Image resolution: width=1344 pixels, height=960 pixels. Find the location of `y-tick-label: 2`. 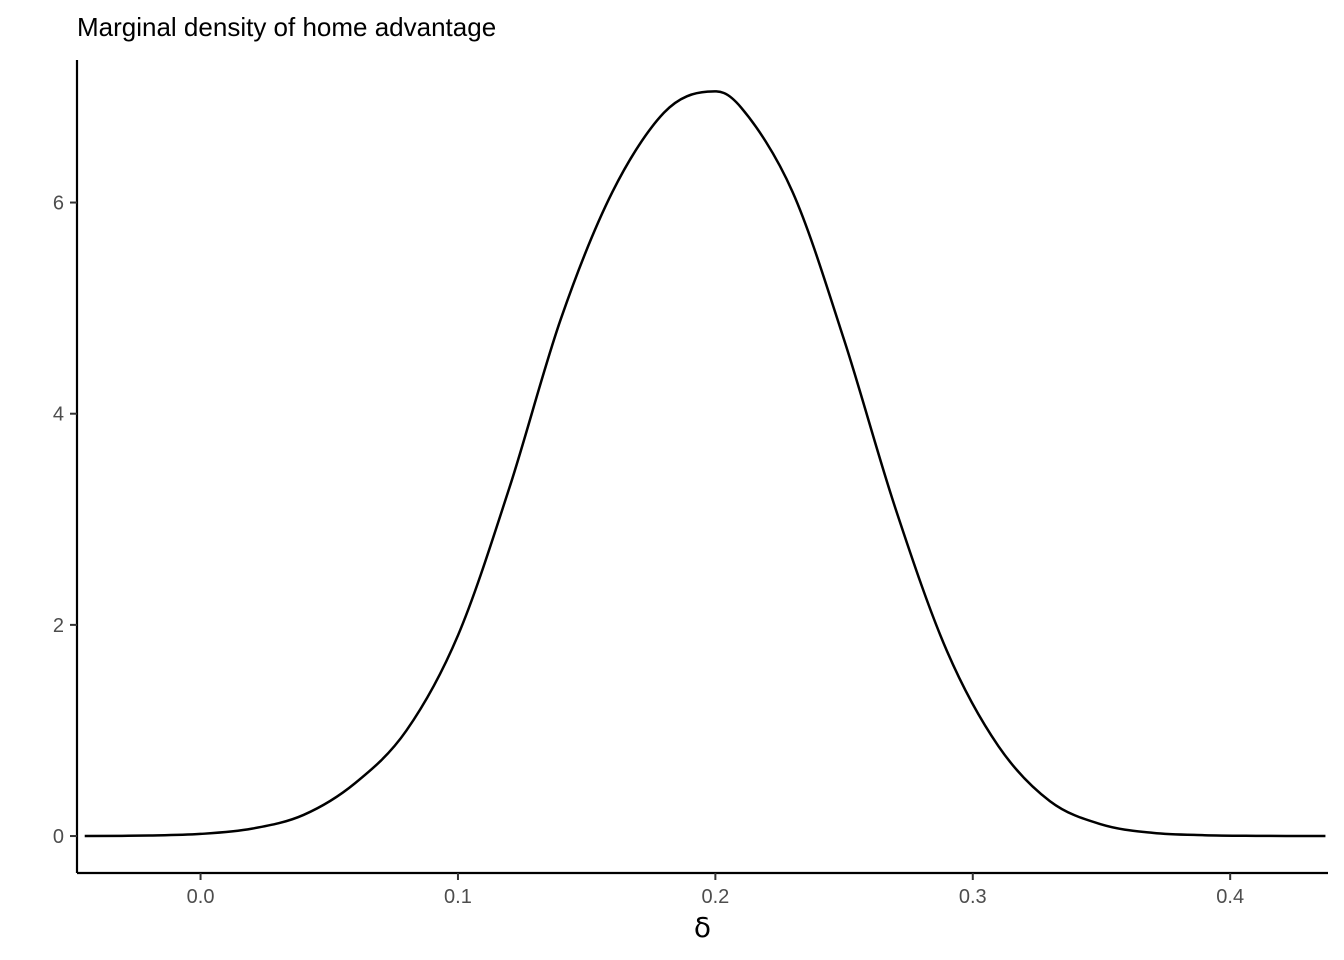

y-tick-label: 2 is located at coordinates (58, 626).